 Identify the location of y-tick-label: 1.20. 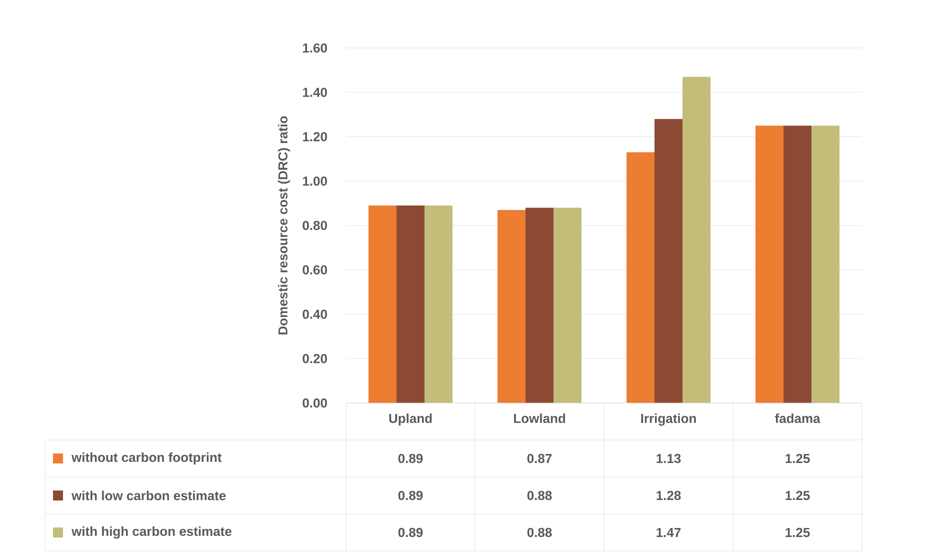
(314, 137).